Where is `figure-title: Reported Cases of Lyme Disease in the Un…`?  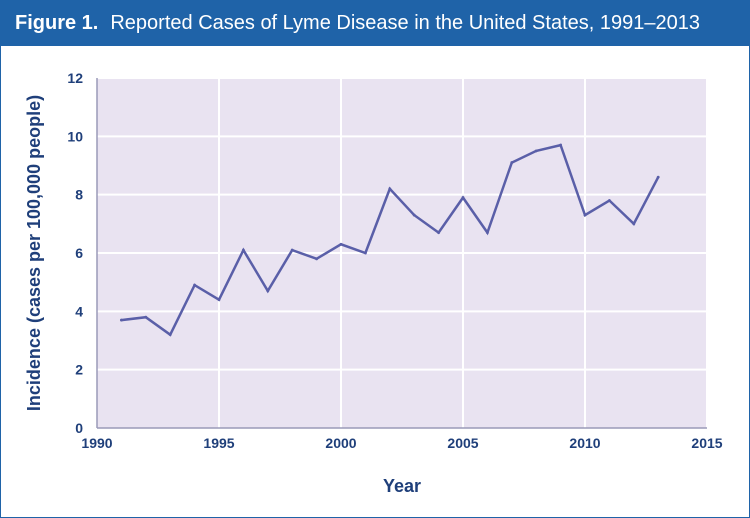 figure-title: Reported Cases of Lyme Disease in the Un… is located at coordinates (405, 23).